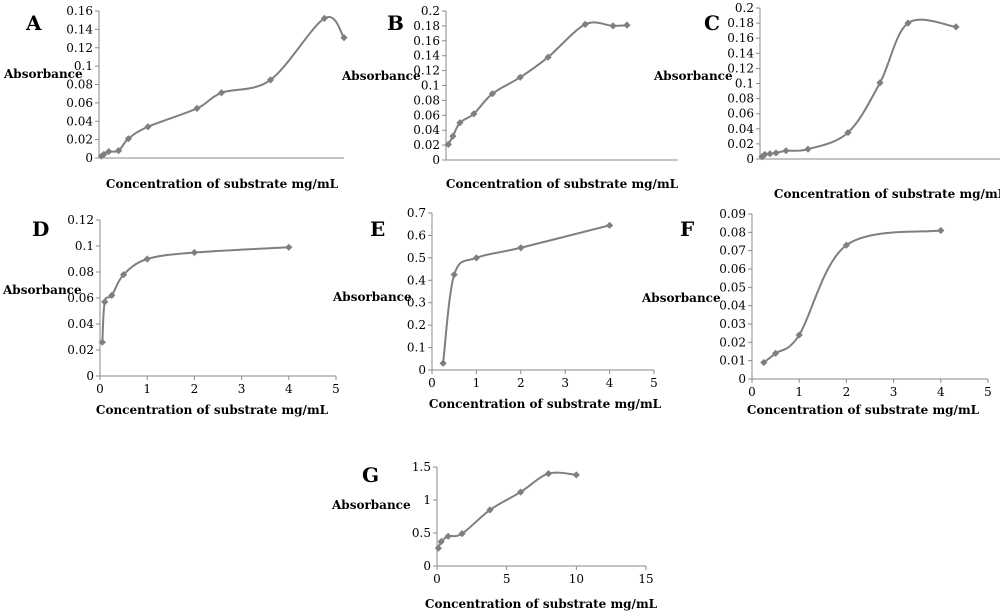  I want to click on panel-letter: G, so click(370, 475).